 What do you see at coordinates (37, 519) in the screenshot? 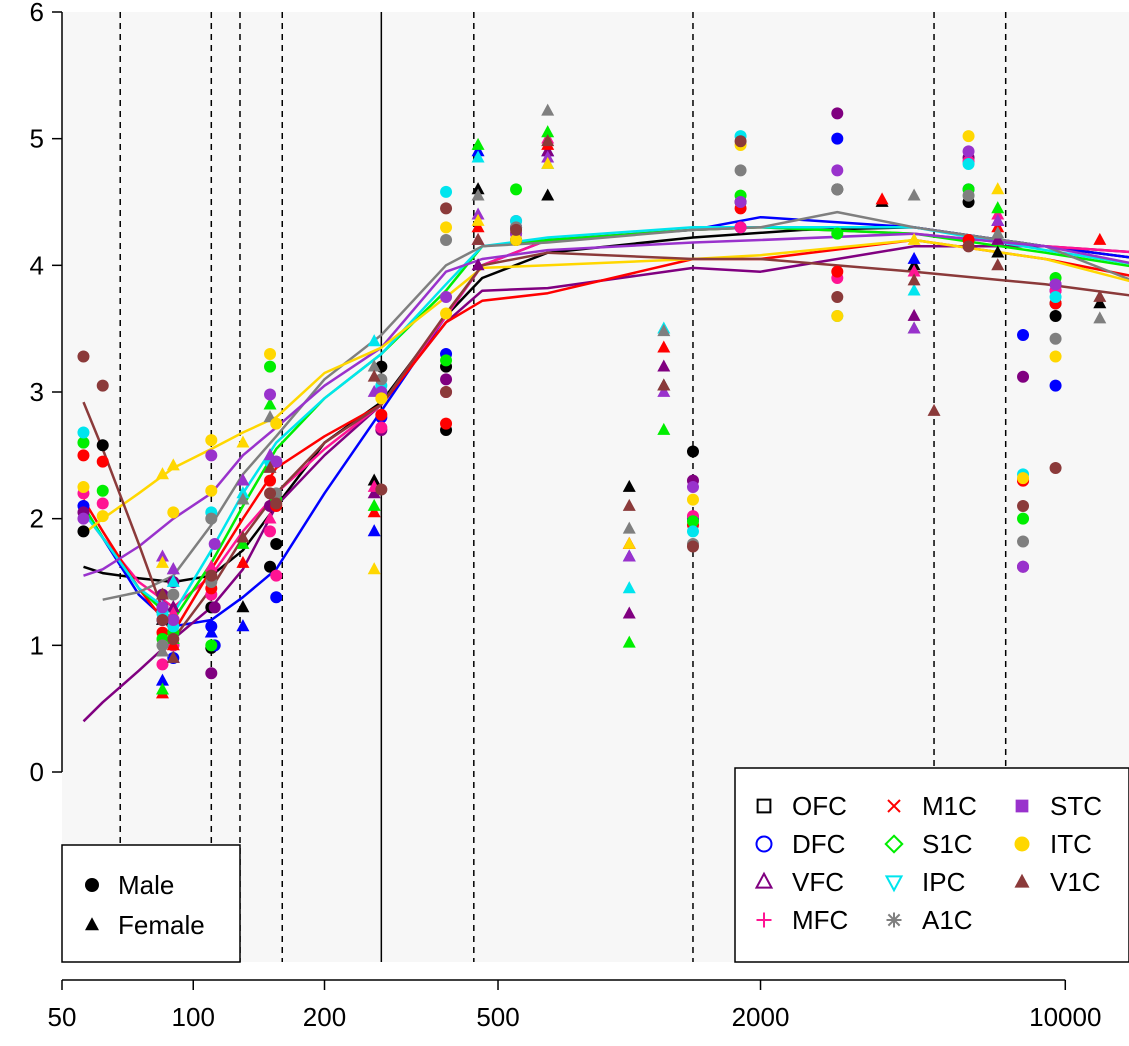
I see `y-tick-label: 2` at bounding box center [37, 519].